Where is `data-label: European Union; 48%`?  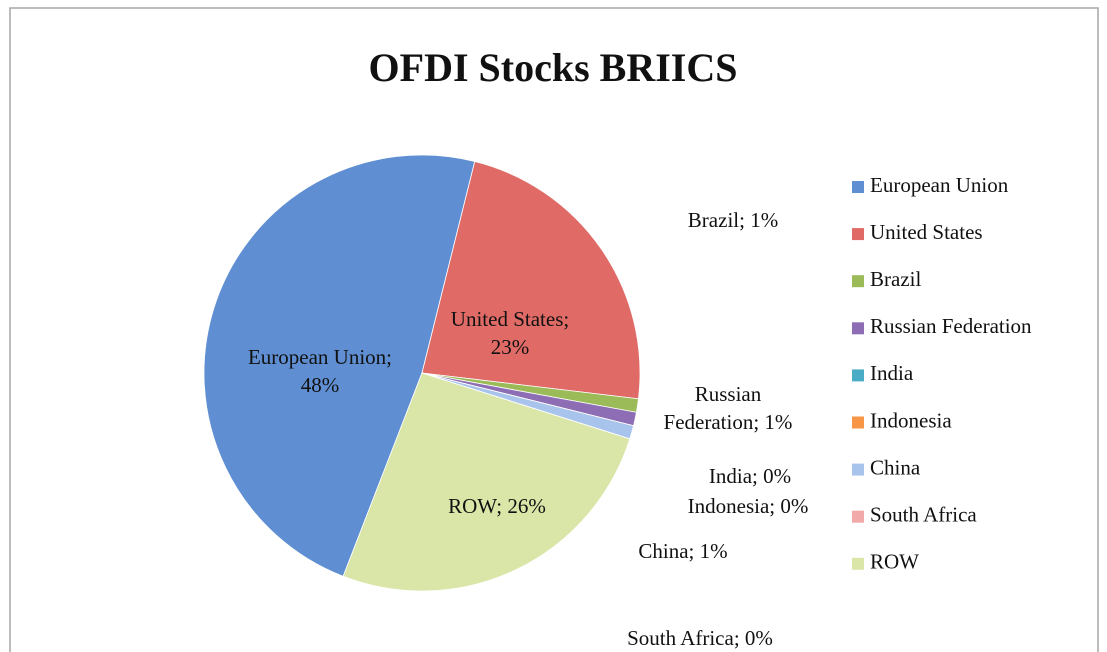 data-label: European Union; 48% is located at coordinates (320, 371).